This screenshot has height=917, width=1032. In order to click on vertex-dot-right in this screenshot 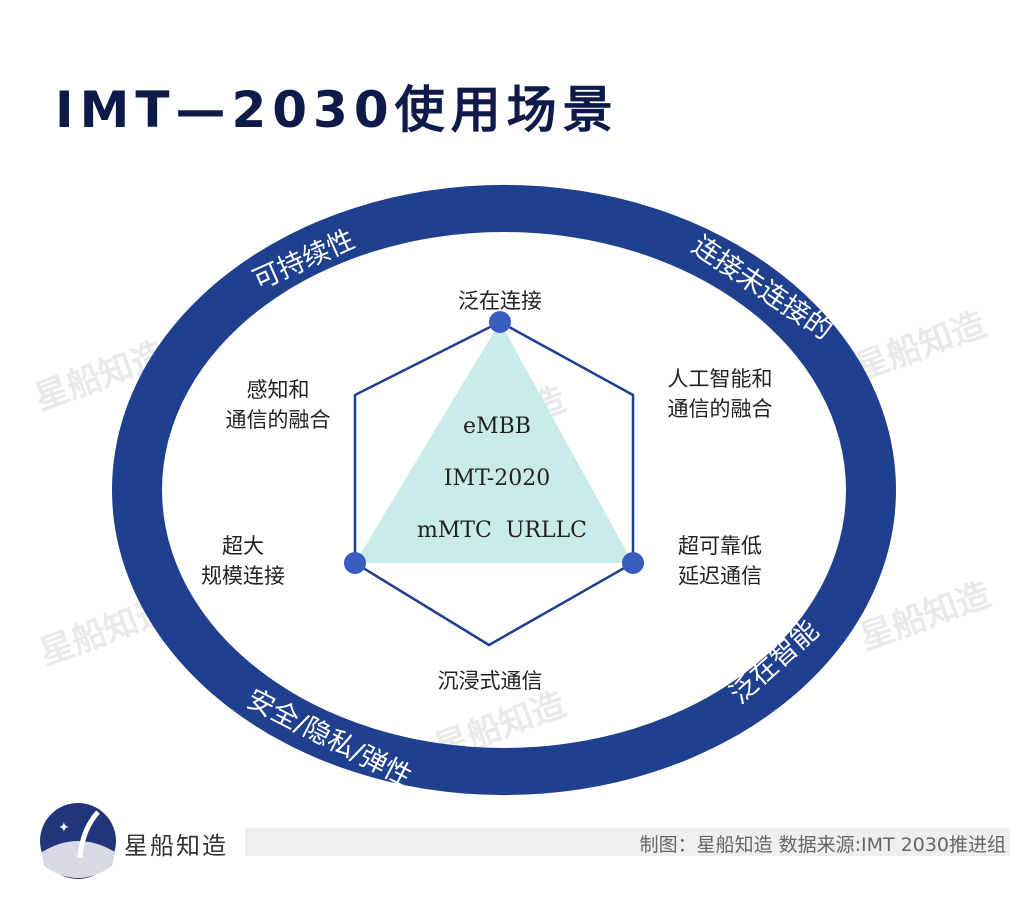, I will do `click(633, 563)`.